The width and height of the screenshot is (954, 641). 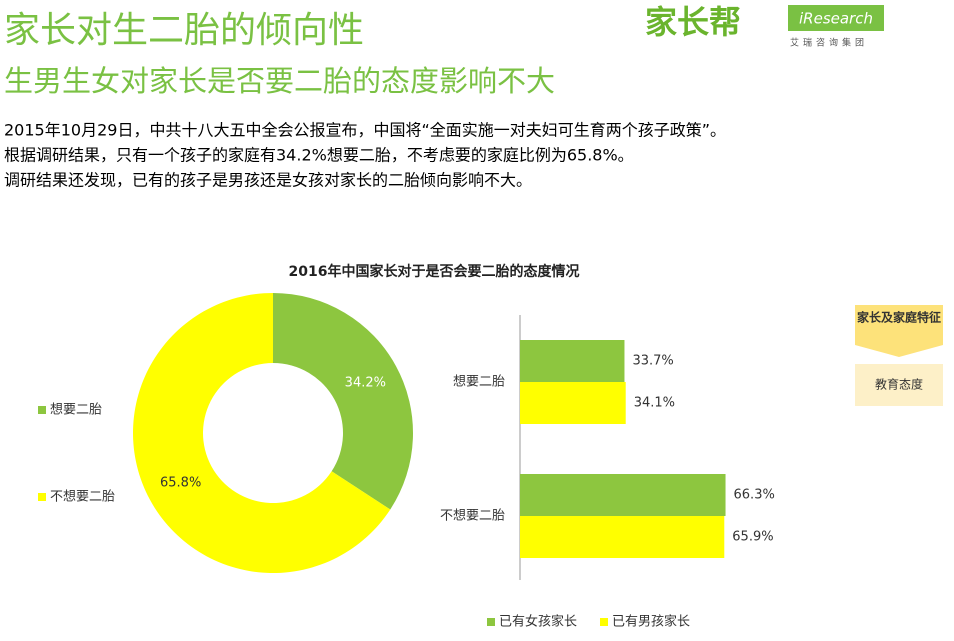 What do you see at coordinates (82, 497) in the screenshot?
I see `legend-label: 不想要二胎` at bounding box center [82, 497].